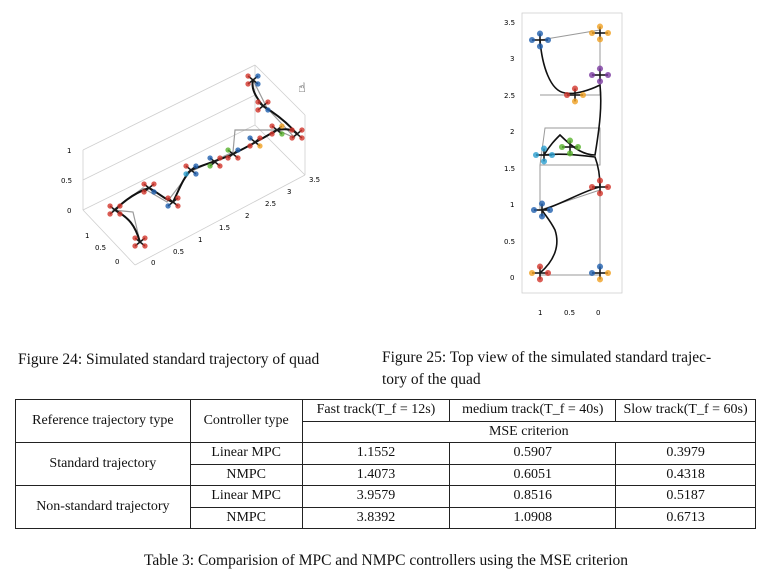 This screenshot has width=772, height=579. What do you see at coordinates (103, 421) in the screenshot?
I see `header-reference-type: Reference trajectory type` at bounding box center [103, 421].